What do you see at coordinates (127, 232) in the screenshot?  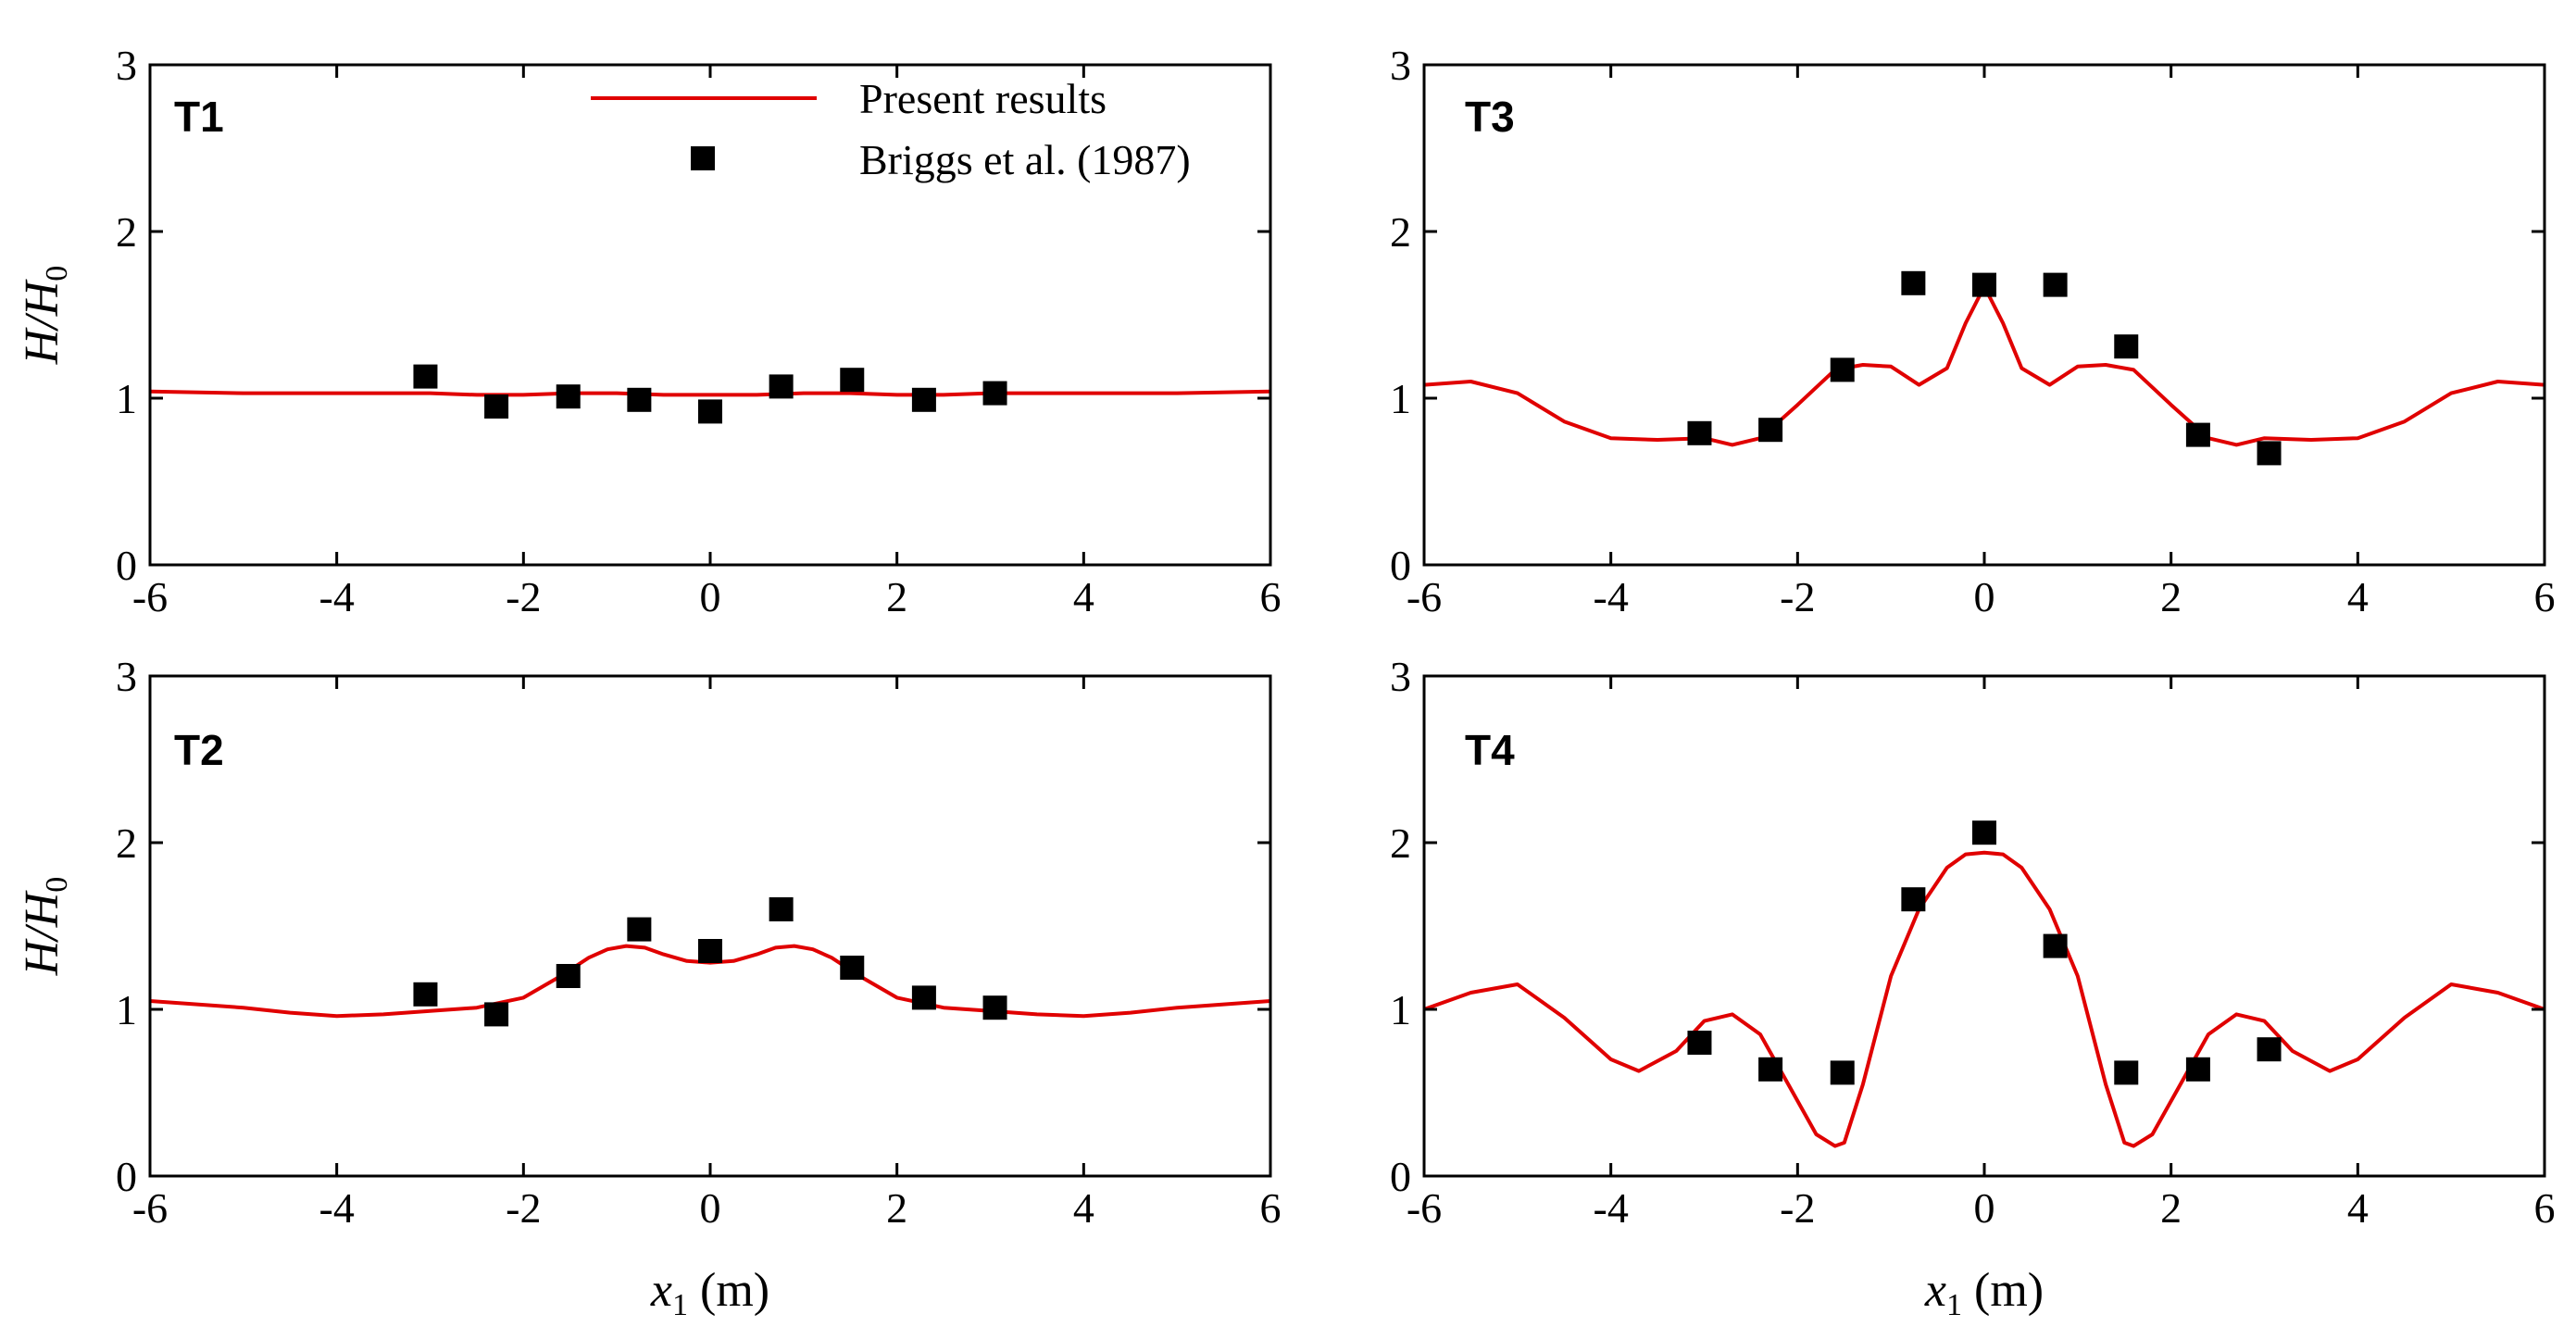 I see `t1-y-tick-label: 2` at bounding box center [127, 232].